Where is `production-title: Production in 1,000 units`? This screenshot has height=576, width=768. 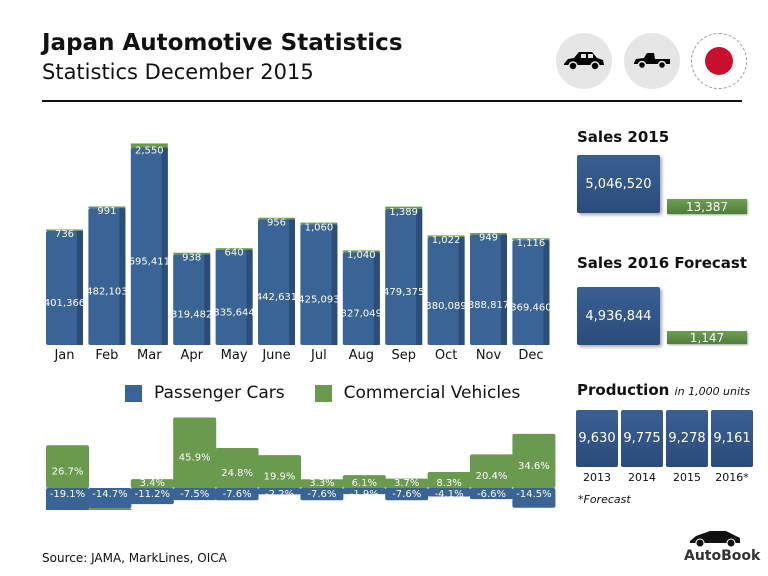 production-title: Production in 1,000 units is located at coordinates (663, 390).